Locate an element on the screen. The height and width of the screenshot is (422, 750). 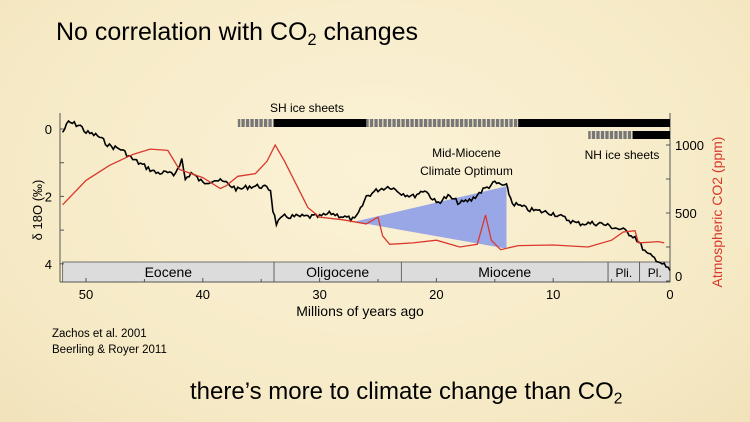
left-tick-label: 0 is located at coordinates (48, 129).